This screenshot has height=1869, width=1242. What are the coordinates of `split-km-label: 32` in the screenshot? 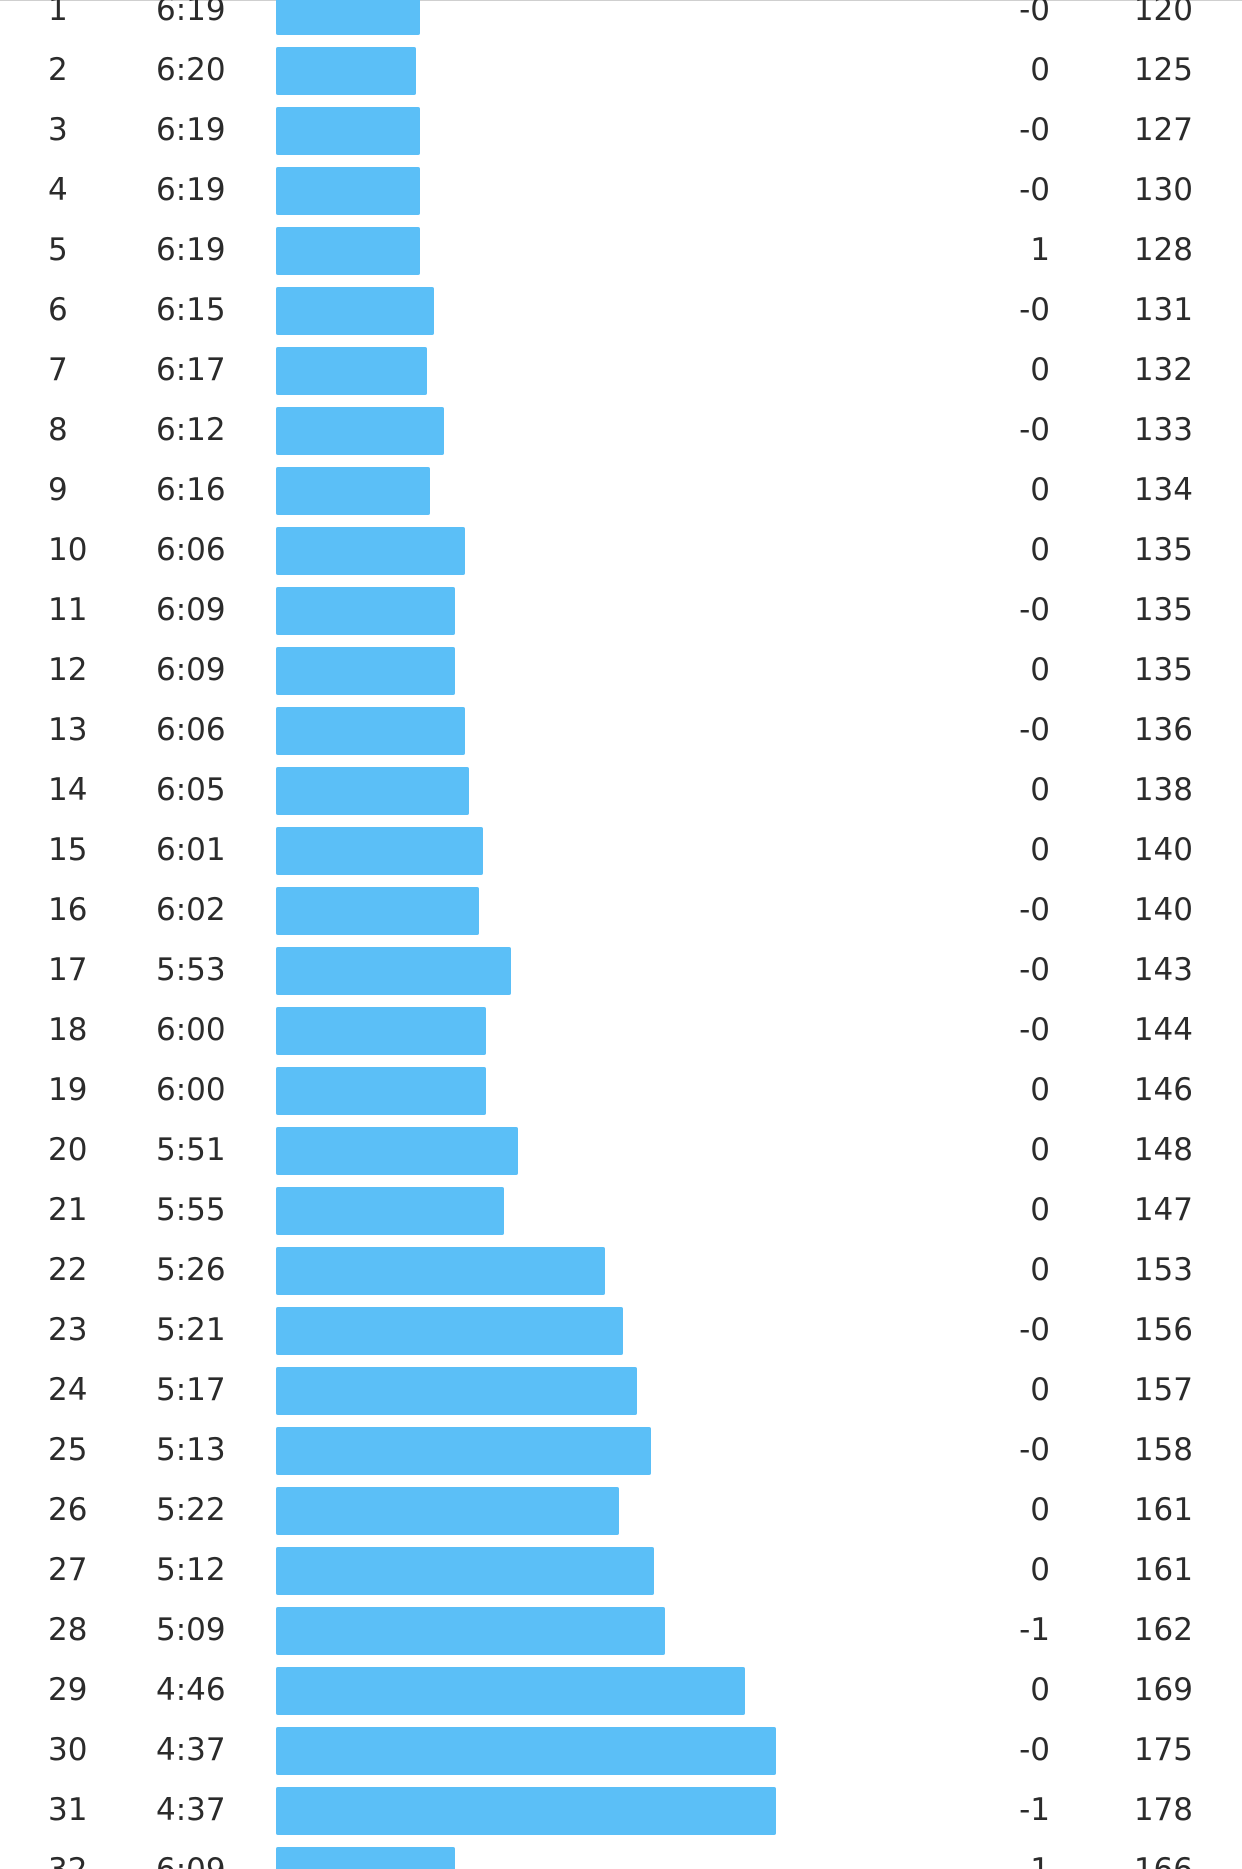 It's located at (67, 1854).